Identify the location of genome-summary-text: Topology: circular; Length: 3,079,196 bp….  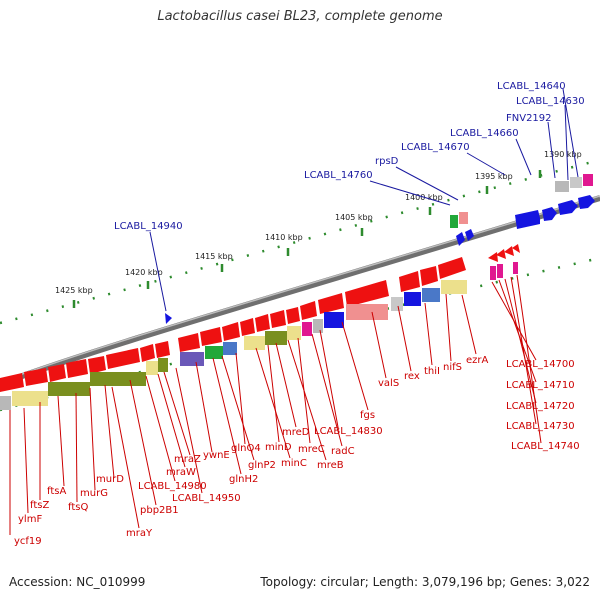
(425, 582).